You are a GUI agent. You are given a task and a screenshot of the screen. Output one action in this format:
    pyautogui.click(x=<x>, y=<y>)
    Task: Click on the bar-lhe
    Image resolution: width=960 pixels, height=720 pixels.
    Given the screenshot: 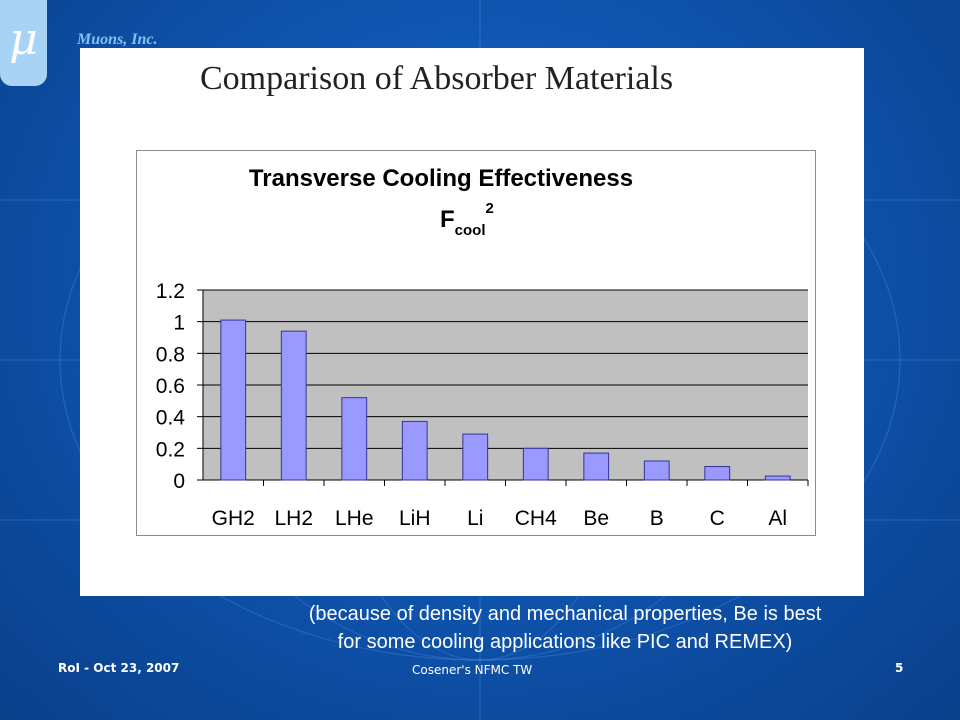 What is the action you would take?
    pyautogui.click(x=354, y=439)
    